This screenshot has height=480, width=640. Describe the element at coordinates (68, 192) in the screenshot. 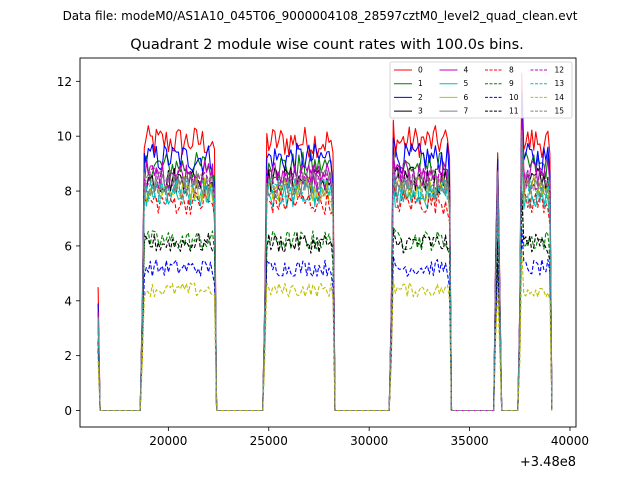

I see `y-tick-label: 8` at that location.